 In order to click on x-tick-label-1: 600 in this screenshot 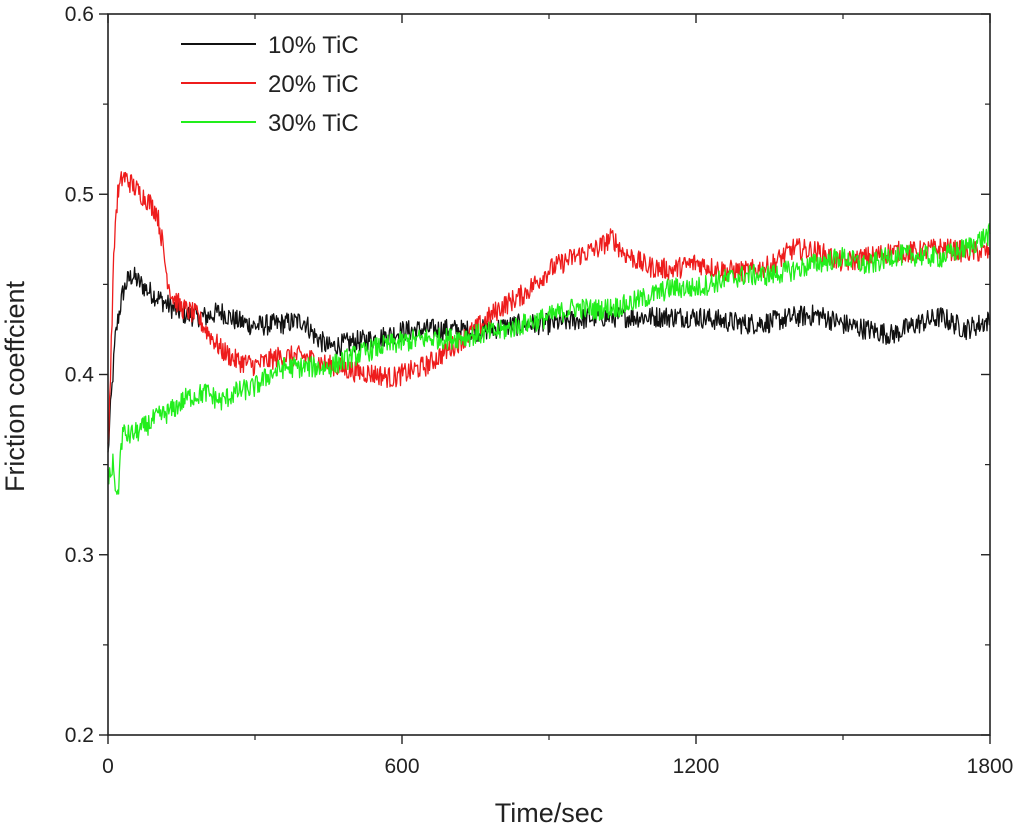, I will do `click(401, 766)`.